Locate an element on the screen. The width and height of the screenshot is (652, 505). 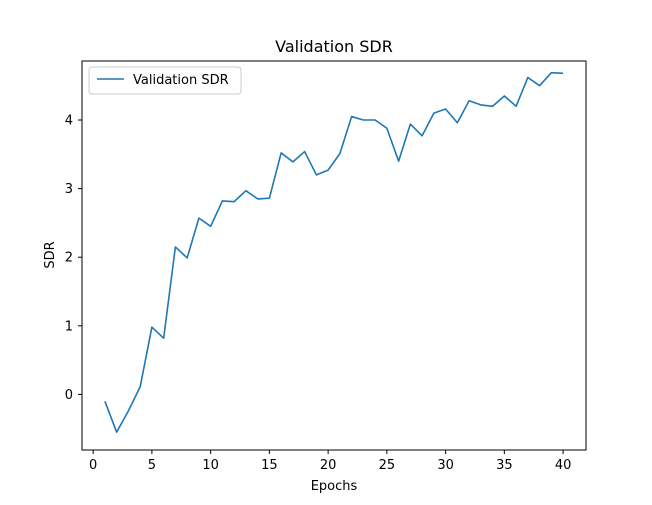
y-tick-label: 4 is located at coordinates (69, 121).